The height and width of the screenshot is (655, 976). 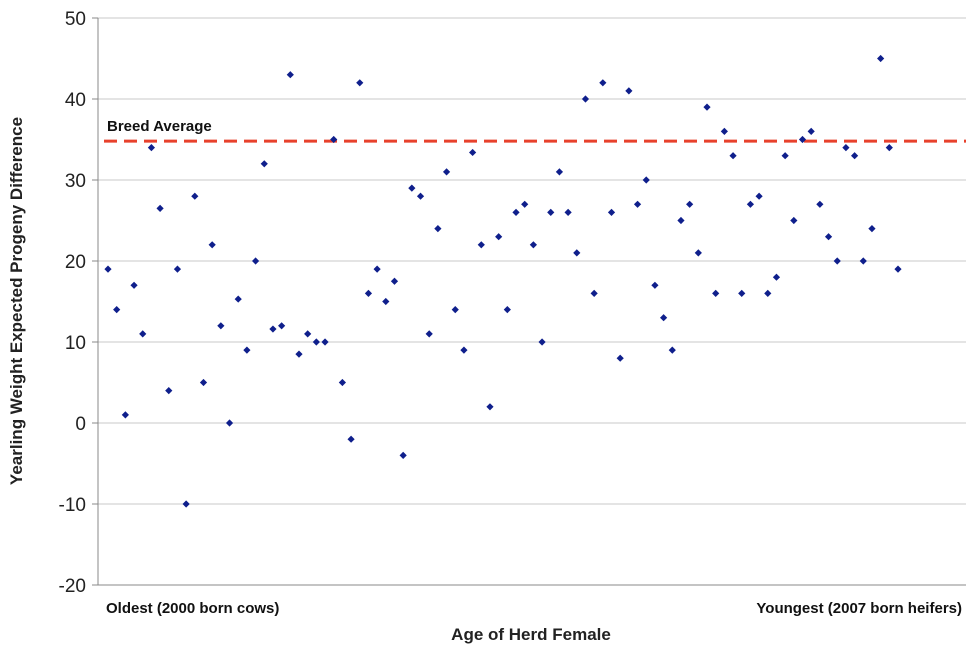 I want to click on y-tick-label: 40, so click(x=75, y=100).